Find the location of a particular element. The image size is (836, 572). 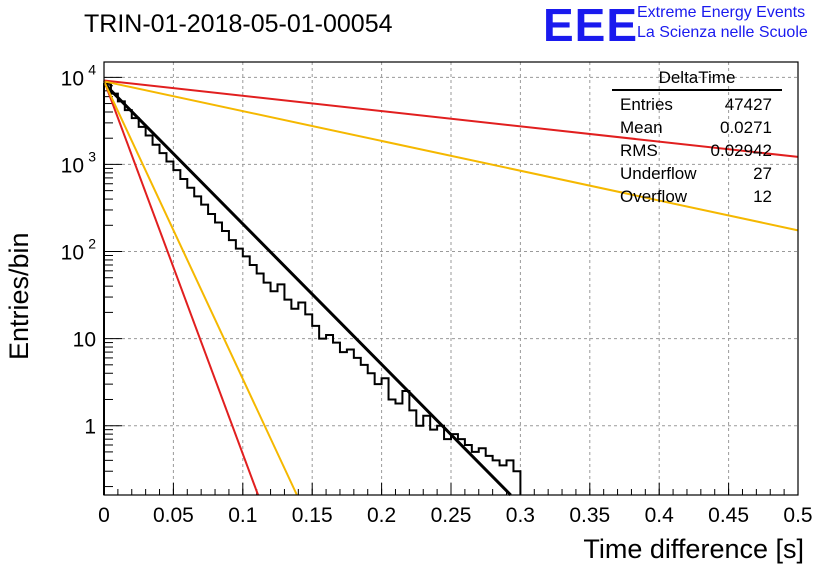

x-tick-label: 0.3 is located at coordinates (520, 515).